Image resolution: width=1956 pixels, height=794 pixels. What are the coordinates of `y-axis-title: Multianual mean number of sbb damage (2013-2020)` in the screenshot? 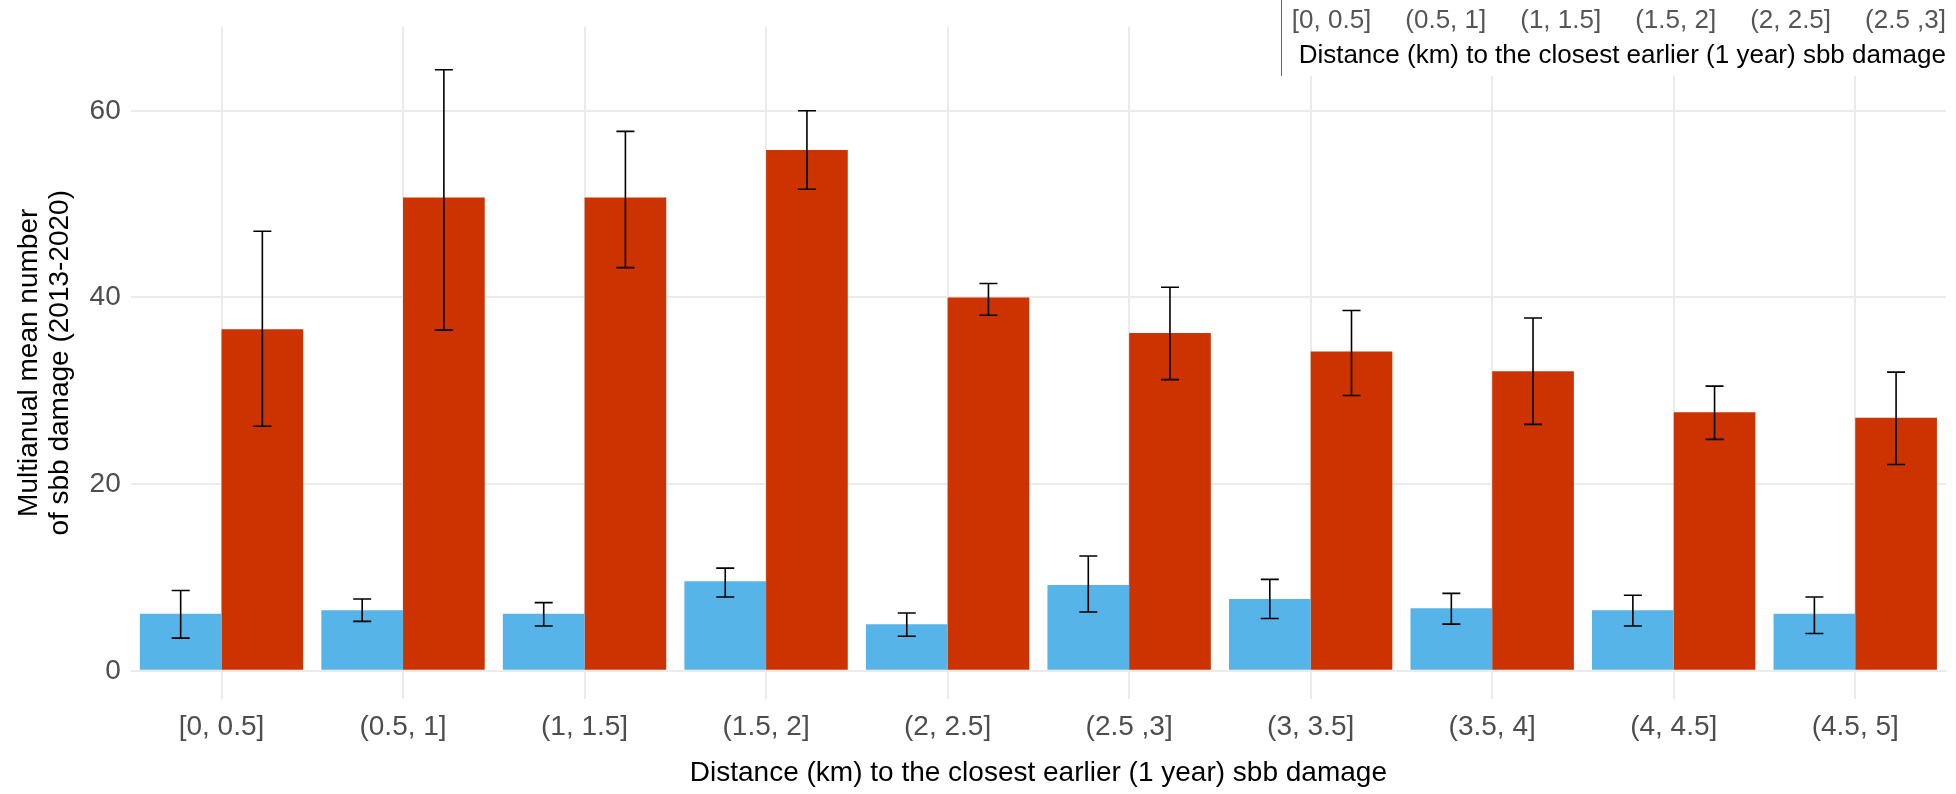 It's located at (43, 363).